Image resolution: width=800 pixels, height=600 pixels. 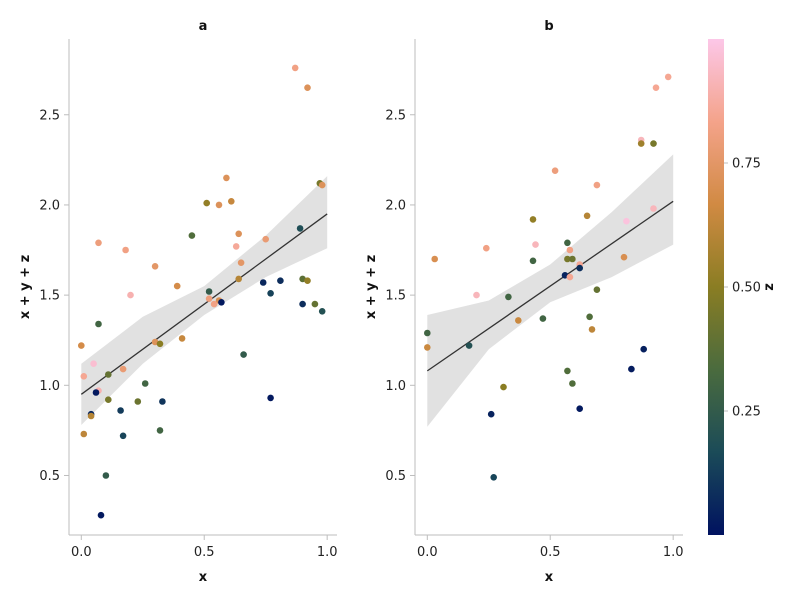 I want to click on y-tick-label: 1.5, so click(x=395, y=296).